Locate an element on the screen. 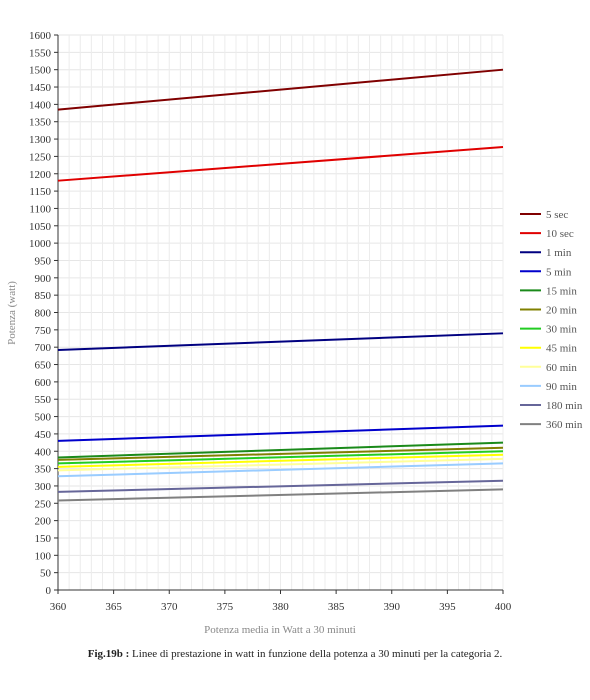 The height and width of the screenshot is (700, 590). y-tick-label: 1400 is located at coordinates (40, 105).